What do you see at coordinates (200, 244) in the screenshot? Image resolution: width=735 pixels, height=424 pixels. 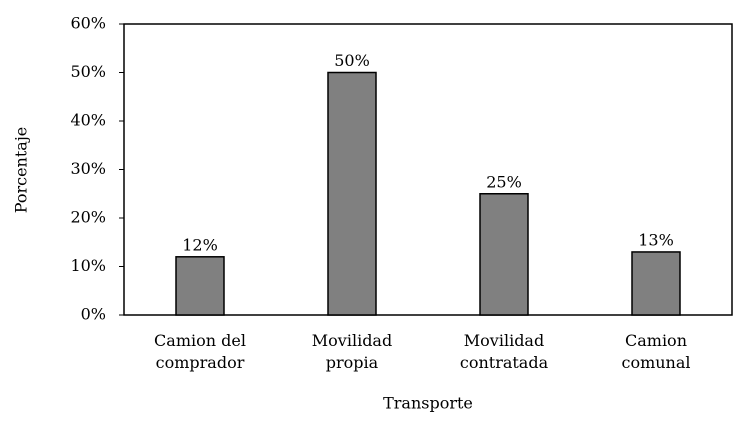 I see `data-label: 12%` at bounding box center [200, 244].